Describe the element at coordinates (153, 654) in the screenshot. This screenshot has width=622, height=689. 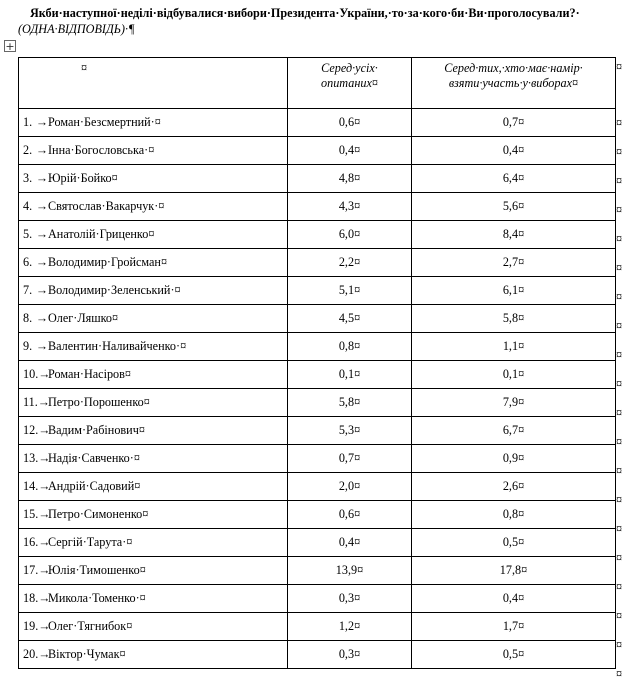
I see `candidate-name-cell: 20. → Віктор·Чумак¤` at that location.